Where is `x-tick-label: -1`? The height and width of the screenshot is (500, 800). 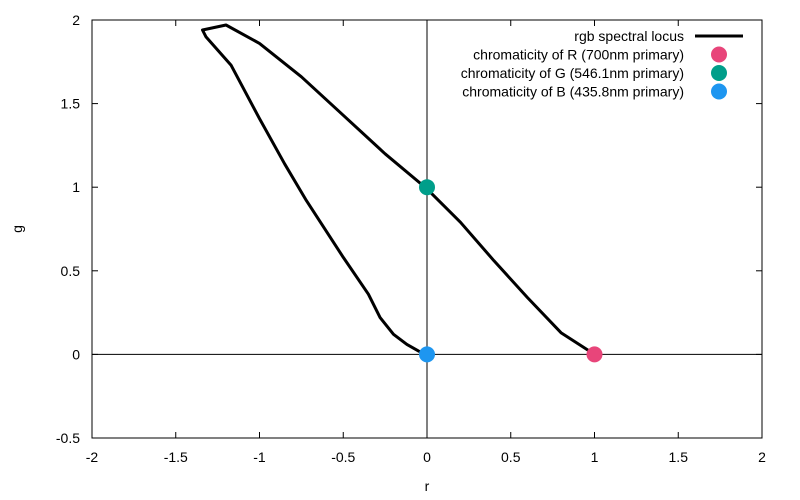
x-tick-label: -1 is located at coordinates (259, 457).